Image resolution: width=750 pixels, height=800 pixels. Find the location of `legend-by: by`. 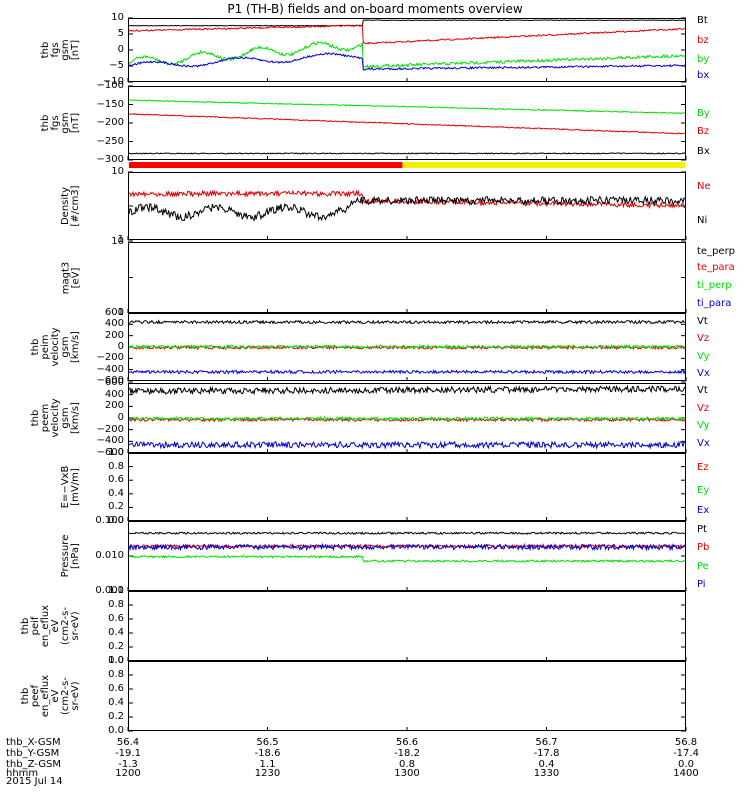

legend-by: by is located at coordinates (703, 59).